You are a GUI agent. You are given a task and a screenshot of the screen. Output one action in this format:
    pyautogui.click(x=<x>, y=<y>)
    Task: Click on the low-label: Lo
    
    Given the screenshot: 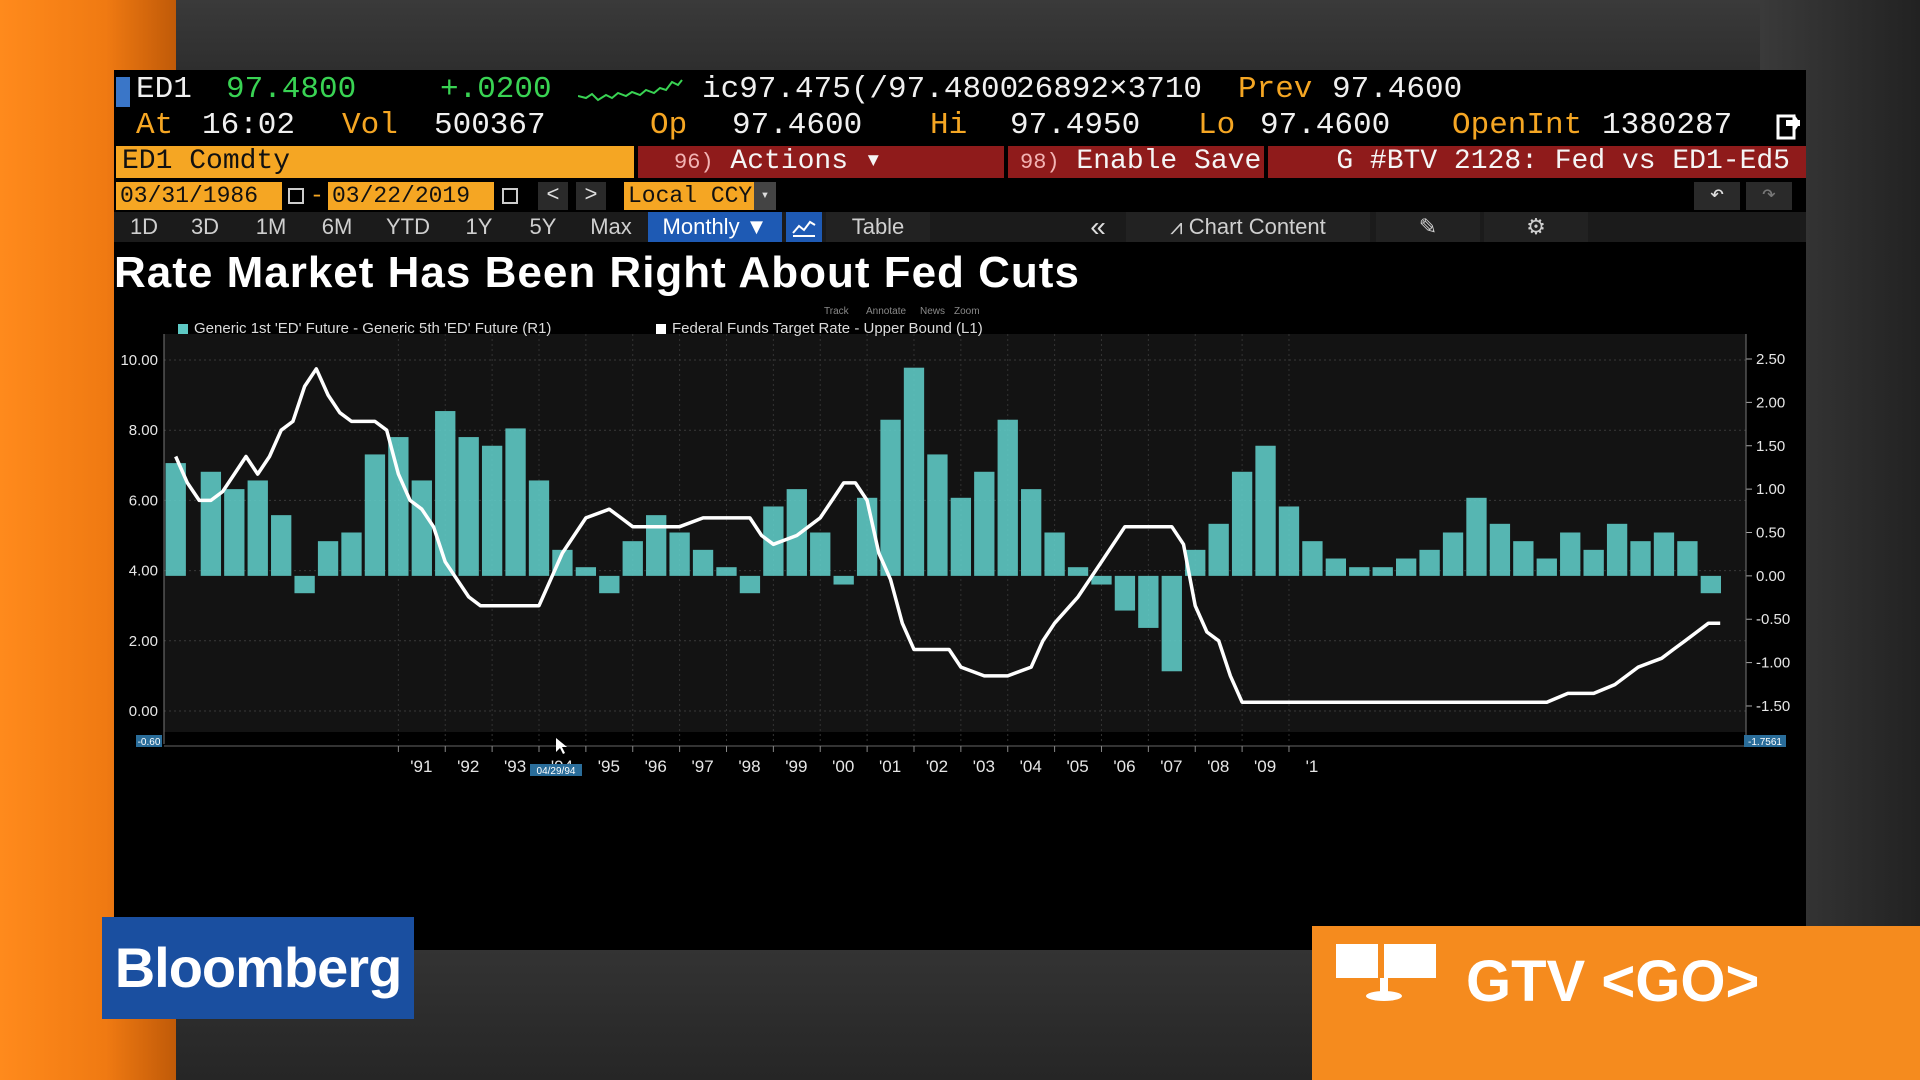 What is the action you would take?
    pyautogui.click(x=1217, y=125)
    